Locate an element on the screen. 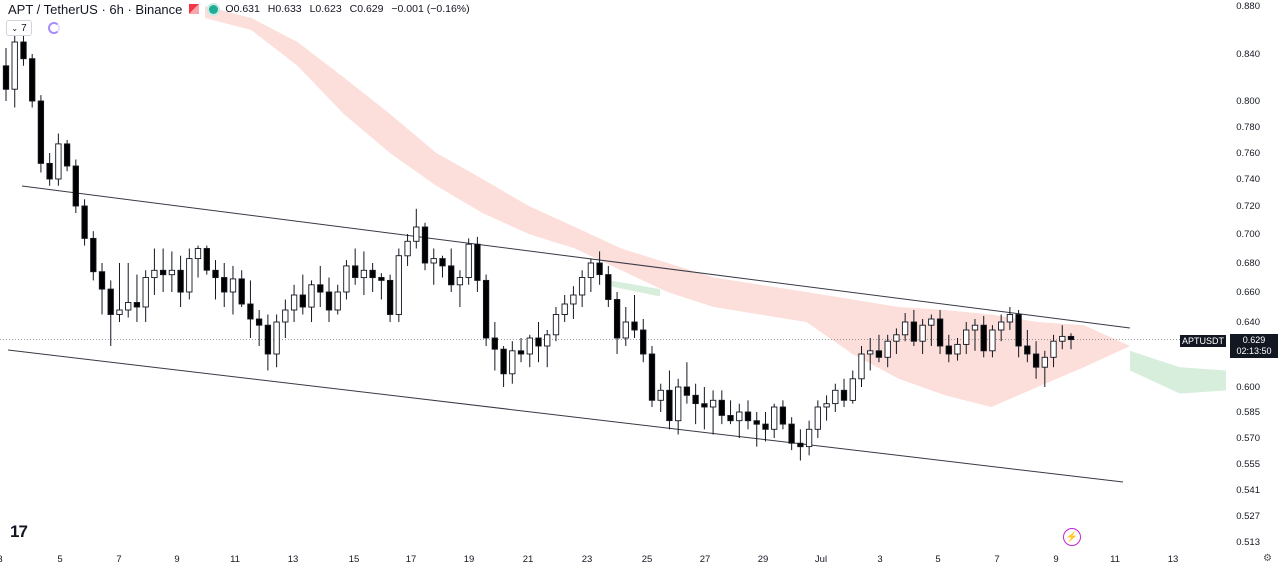  gear-icon: ⚙ is located at coordinates (1267, 558).